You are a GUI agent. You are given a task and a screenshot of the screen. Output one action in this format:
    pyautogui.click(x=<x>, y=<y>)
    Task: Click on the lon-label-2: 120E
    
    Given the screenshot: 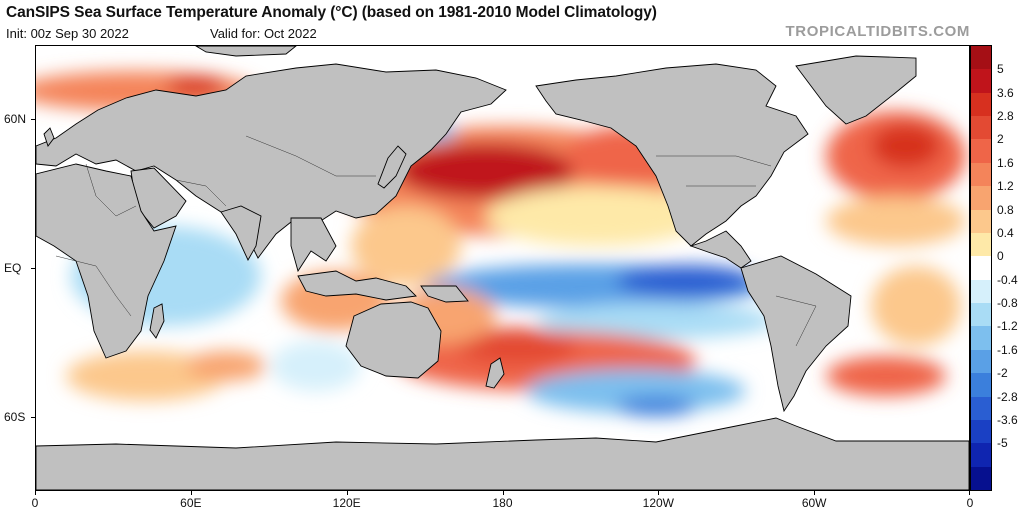 What is the action you would take?
    pyautogui.click(x=346, y=503)
    